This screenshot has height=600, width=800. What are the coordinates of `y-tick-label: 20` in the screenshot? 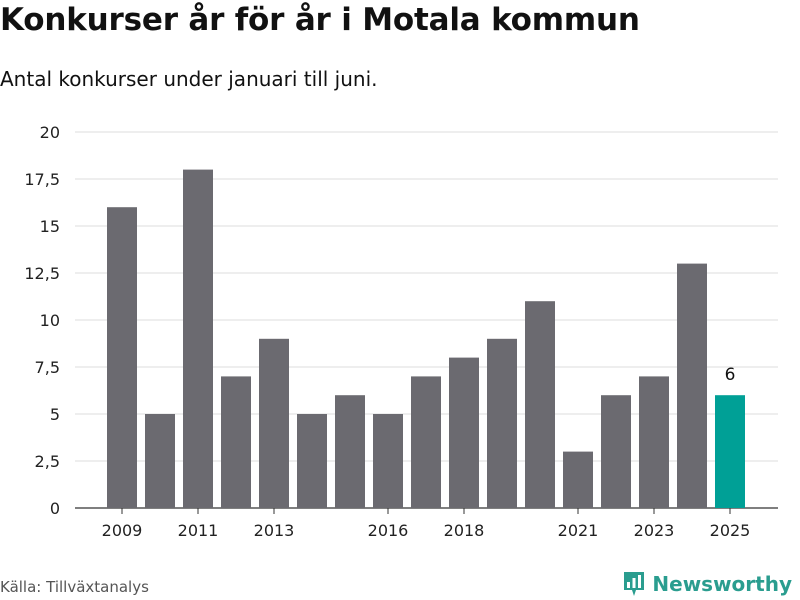 It's located at (50, 132).